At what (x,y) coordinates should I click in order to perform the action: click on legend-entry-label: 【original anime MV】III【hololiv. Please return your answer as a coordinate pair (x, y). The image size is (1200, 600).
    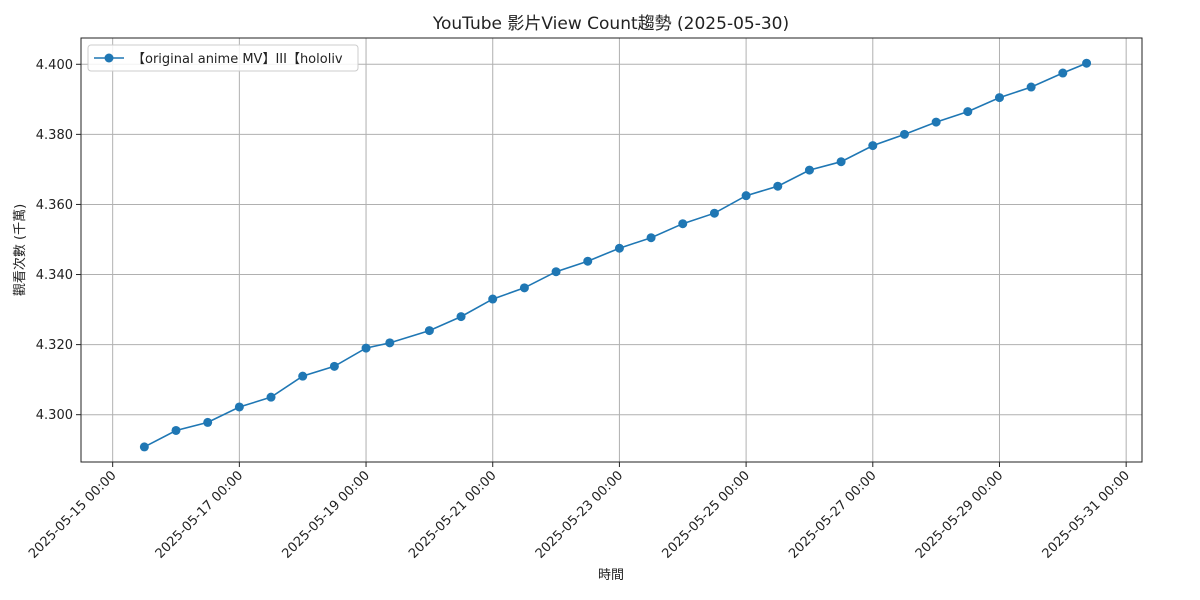
    Looking at the image, I should click on (237, 59).